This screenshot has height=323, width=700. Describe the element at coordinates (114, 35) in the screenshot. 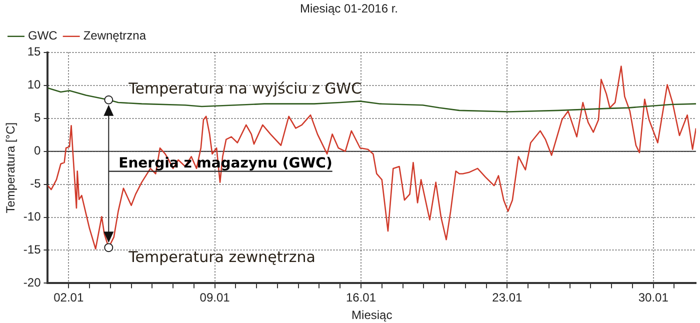

I see `legend-label: Zewnętrzna` at that location.